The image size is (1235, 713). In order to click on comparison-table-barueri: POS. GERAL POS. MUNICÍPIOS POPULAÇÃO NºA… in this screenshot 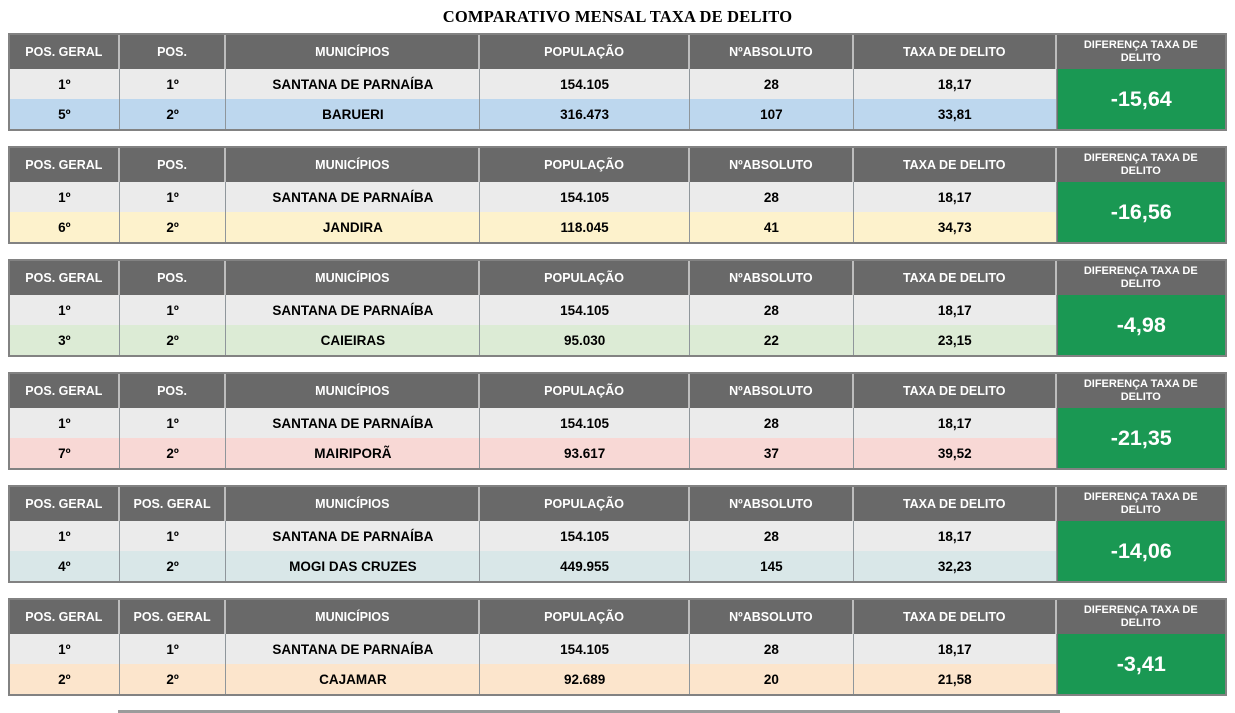, I will do `click(617, 82)`.